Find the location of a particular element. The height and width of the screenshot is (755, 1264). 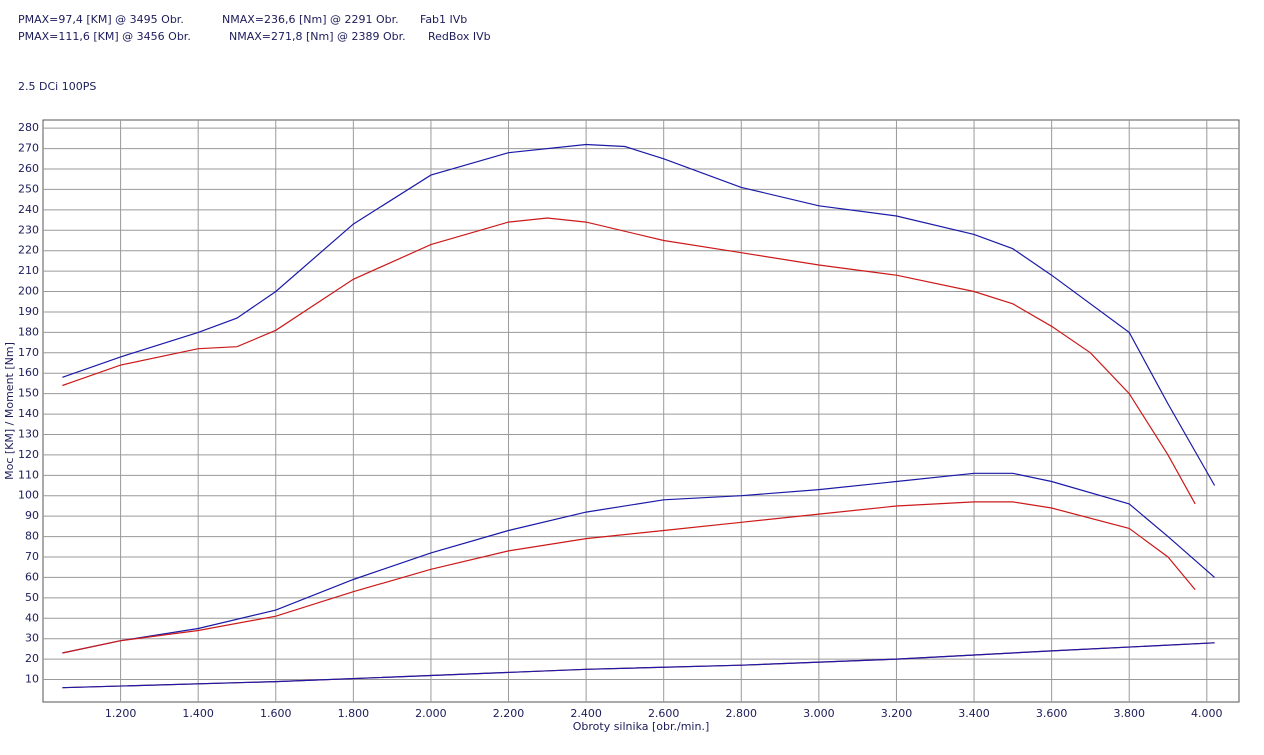

y-tick-label: 190 is located at coordinates (28, 311).